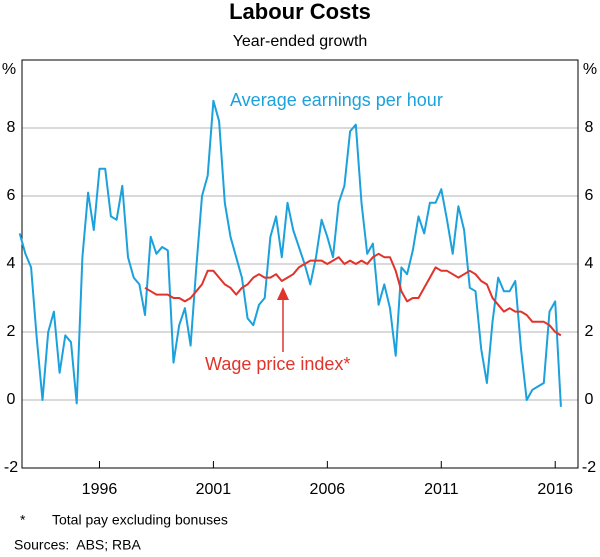 Image resolution: width=600 pixels, height=557 pixels. I want to click on y-tick-label-right: 4, so click(589, 263).